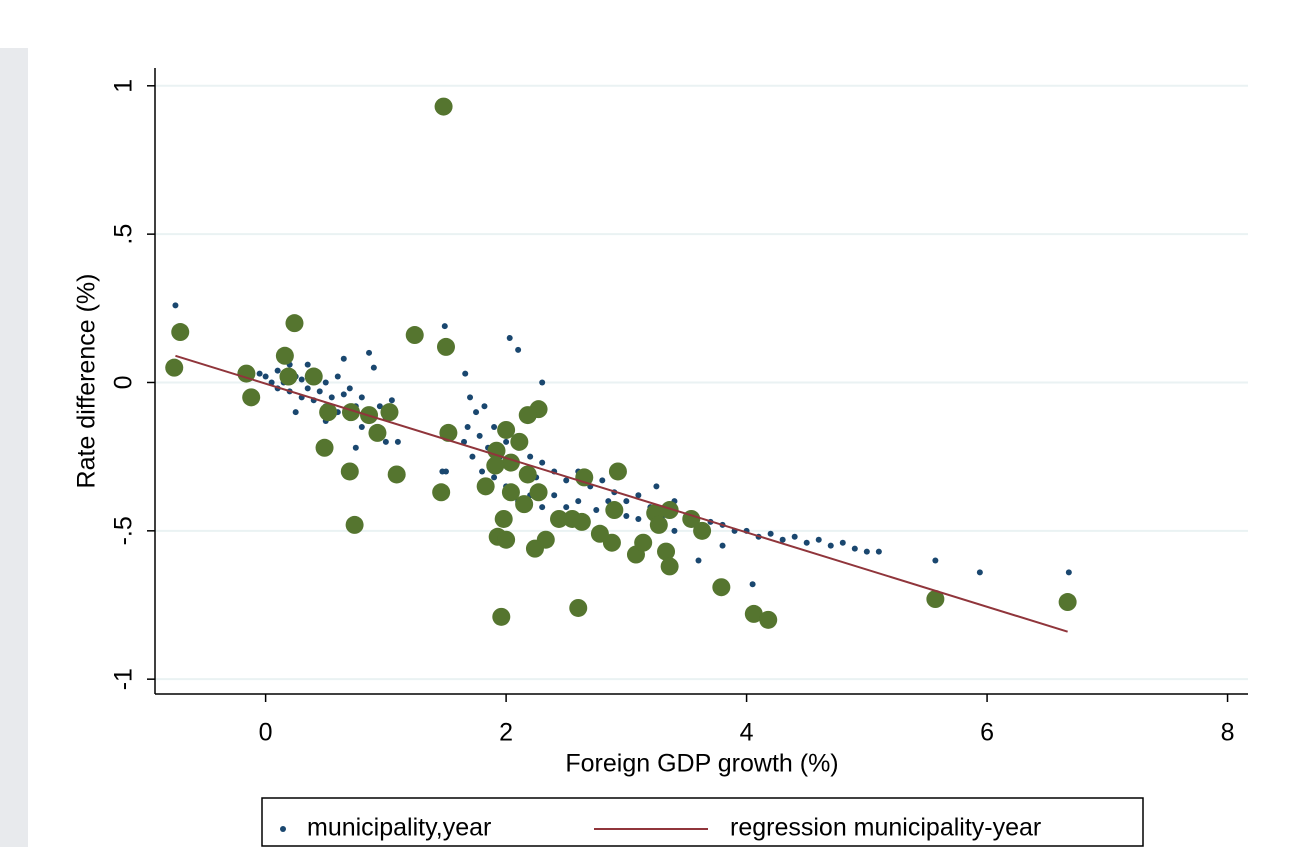 The width and height of the screenshot is (1299, 847). Describe the element at coordinates (124, 679) in the screenshot. I see `y-tick-label: -1` at that location.